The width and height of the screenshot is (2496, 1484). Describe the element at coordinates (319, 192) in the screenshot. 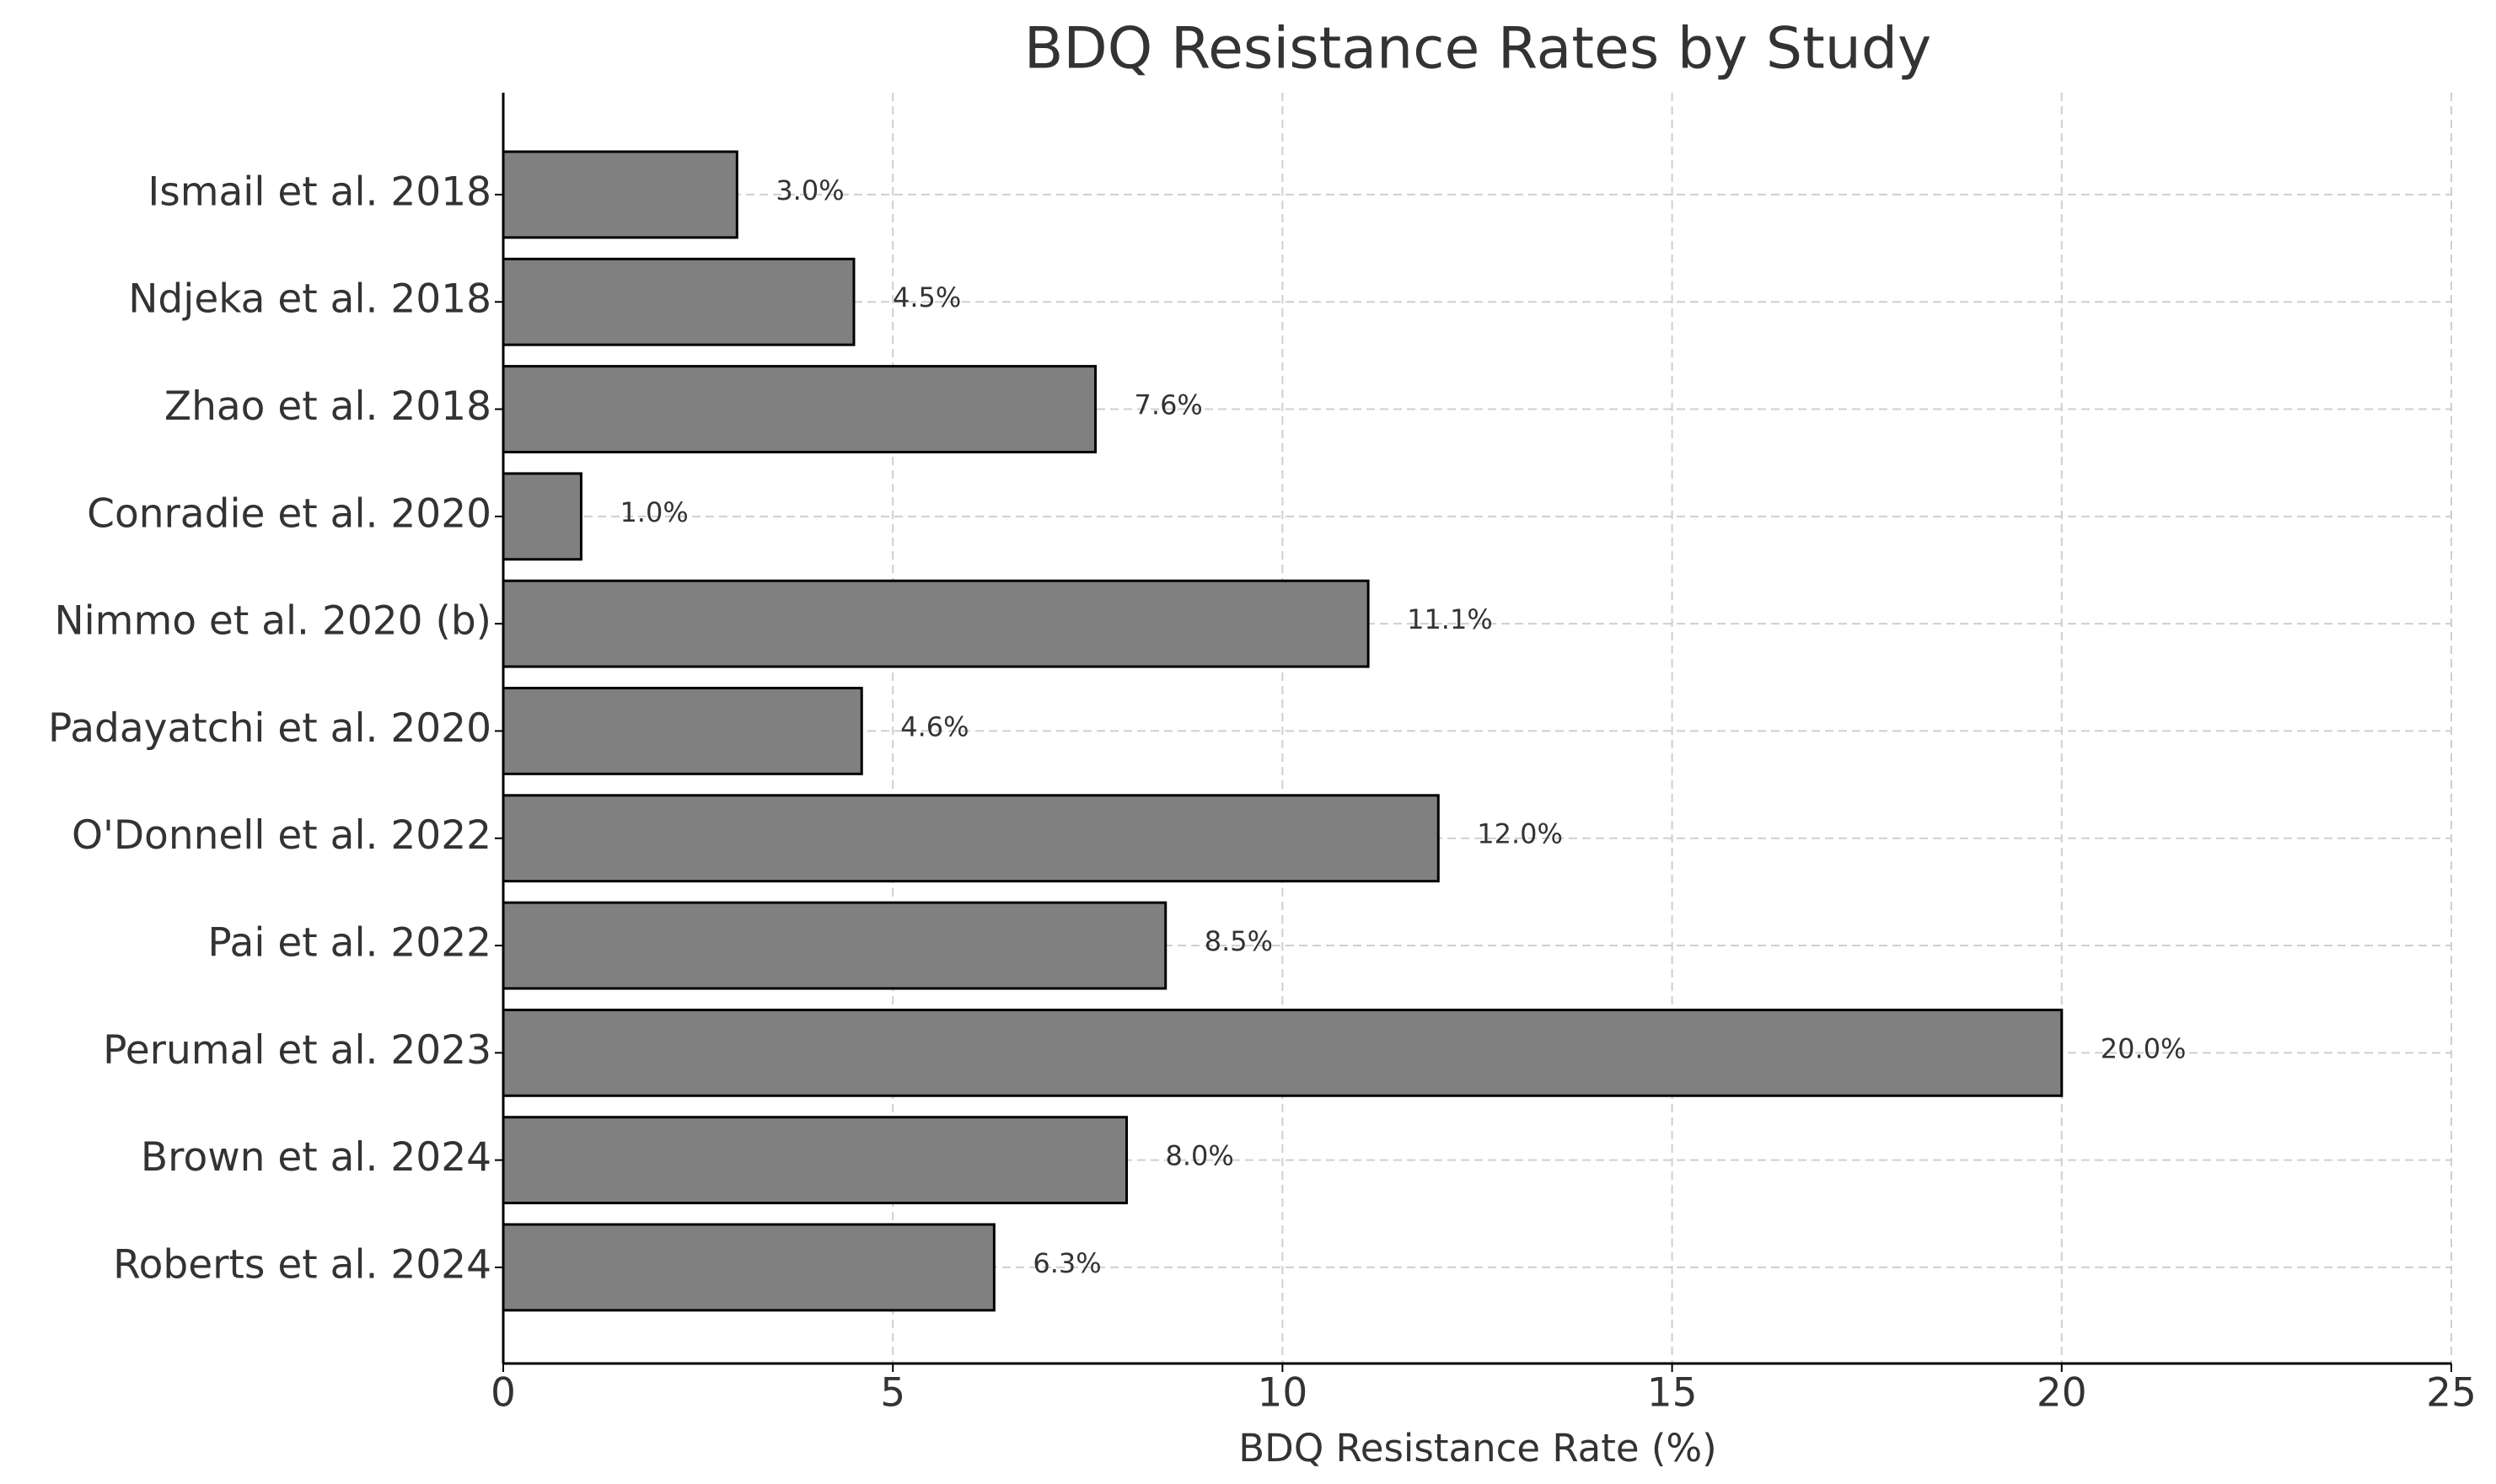

I see `y-tick-label: Ismail et al. 2018` at that location.